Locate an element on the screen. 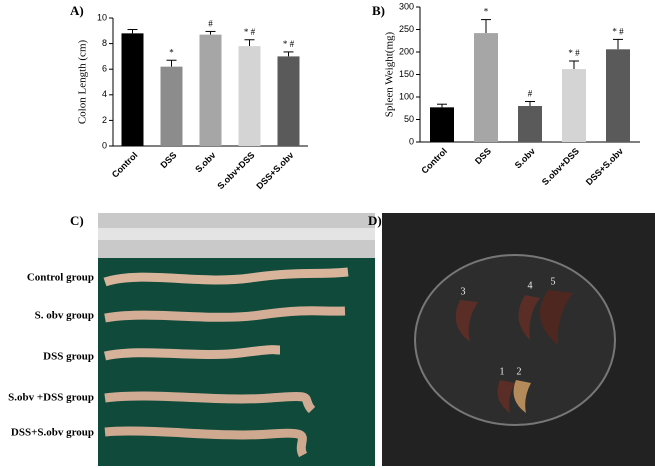  spleen-number: 1 is located at coordinates (502, 371).